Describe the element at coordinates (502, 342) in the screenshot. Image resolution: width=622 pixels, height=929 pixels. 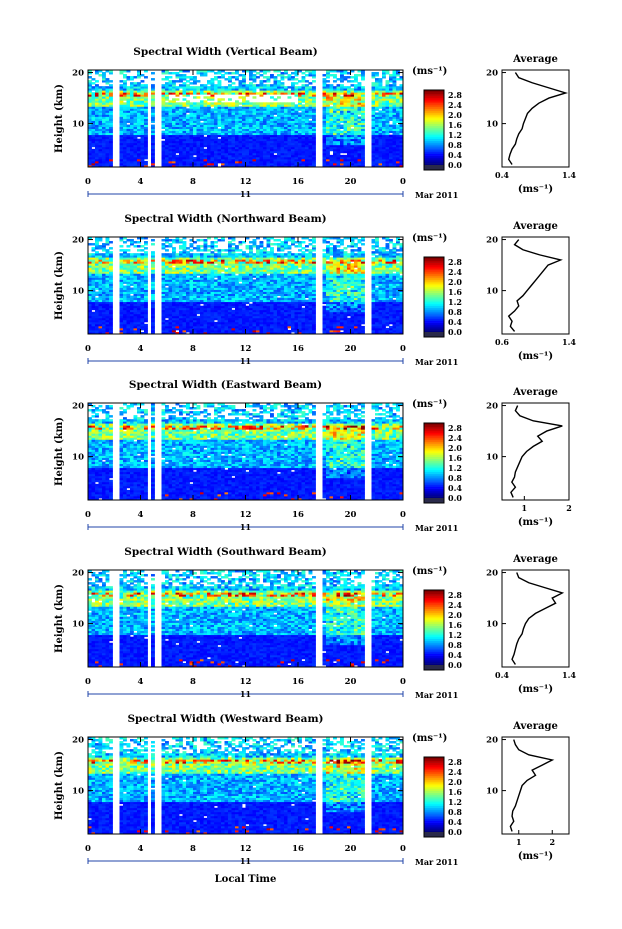
I see `profile-x-tick-label: 0.6` at that location.